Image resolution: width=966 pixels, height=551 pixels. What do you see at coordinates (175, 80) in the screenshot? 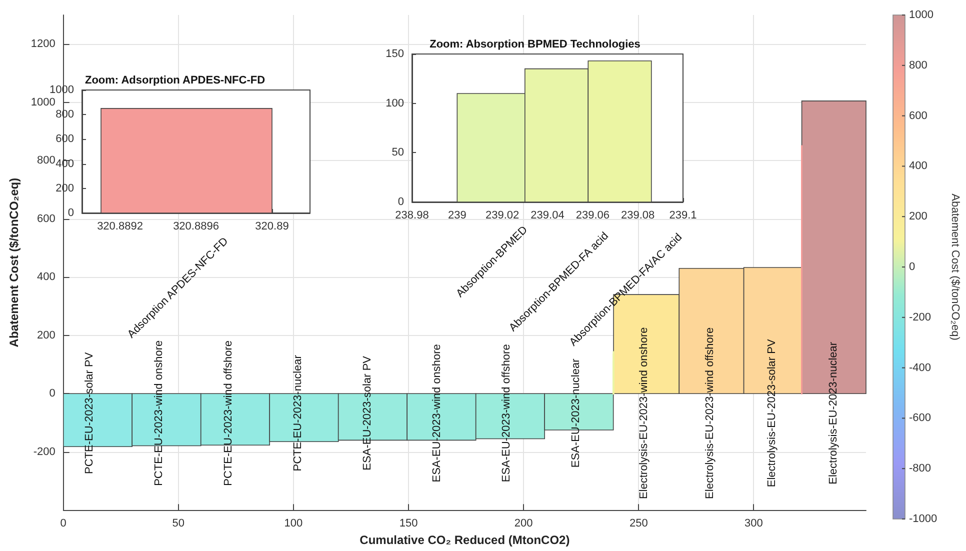
I see `chart-title: Zoom: Adsorption APDES-NFC-FD` at bounding box center [175, 80].